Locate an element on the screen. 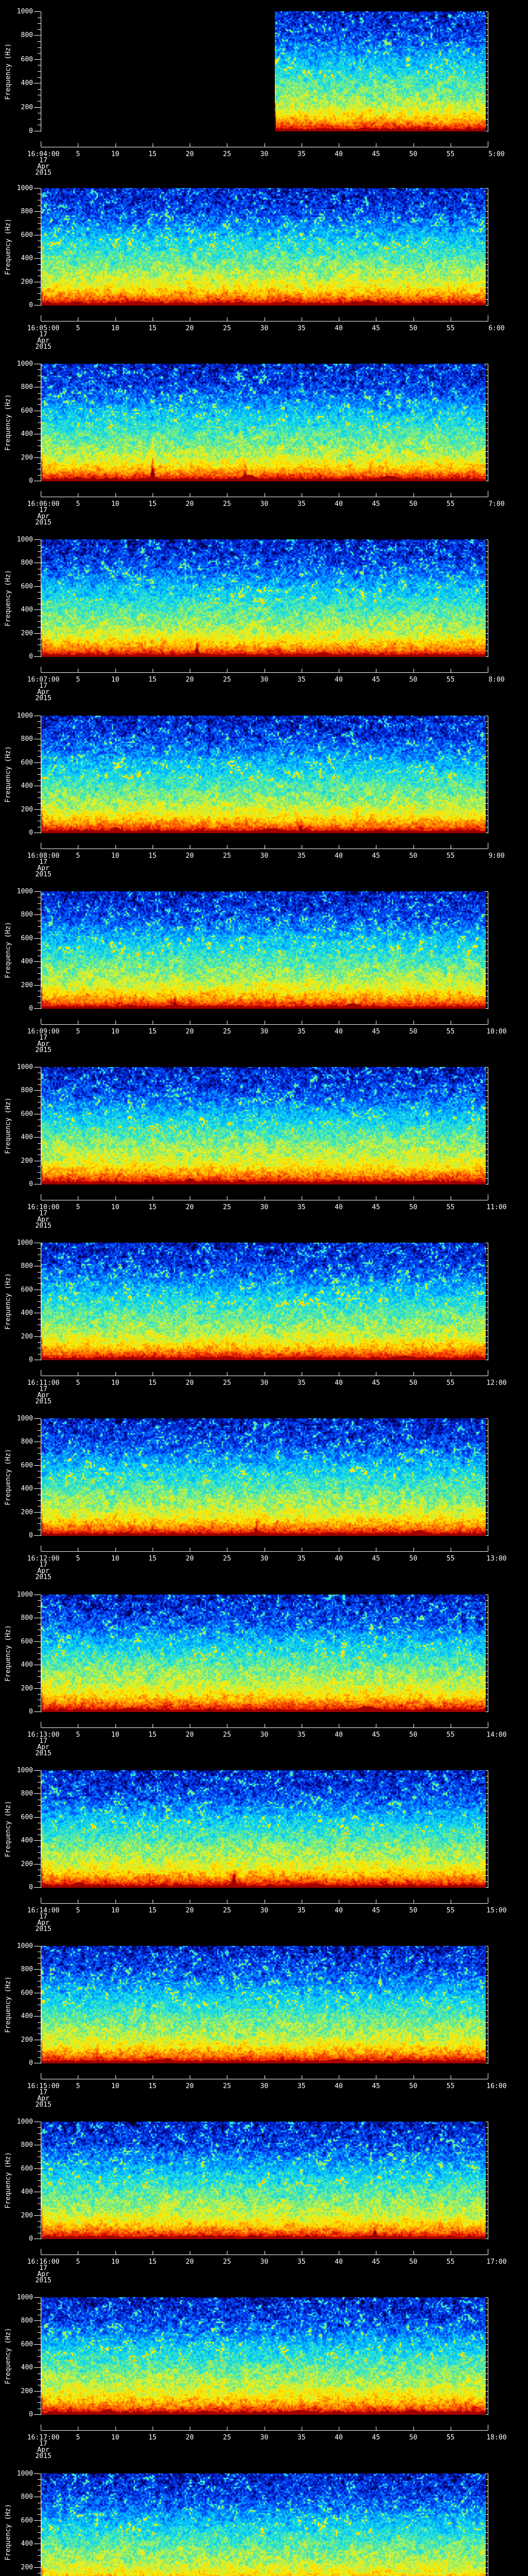 The image size is (528, 2576). x-axis-start-time: 16:04:00 is located at coordinates (43, 154).